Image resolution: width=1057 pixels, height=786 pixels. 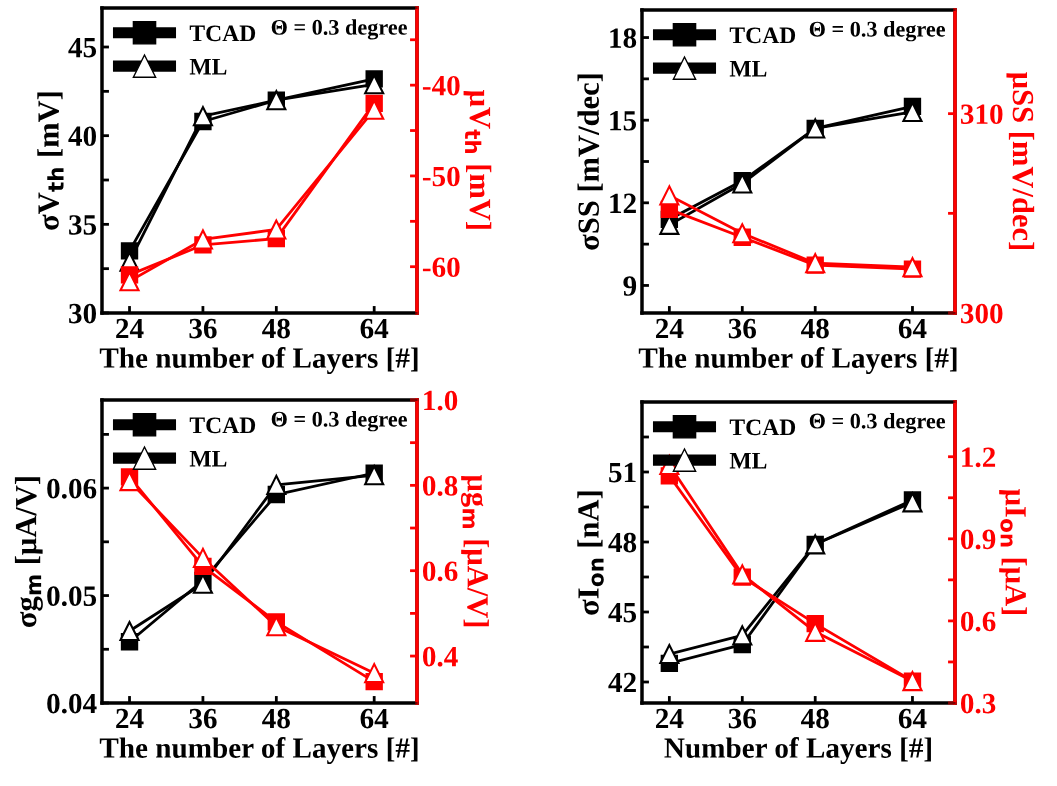 What do you see at coordinates (441, 400) in the screenshot?
I see `y2-tick-label: 1.0` at bounding box center [441, 400].